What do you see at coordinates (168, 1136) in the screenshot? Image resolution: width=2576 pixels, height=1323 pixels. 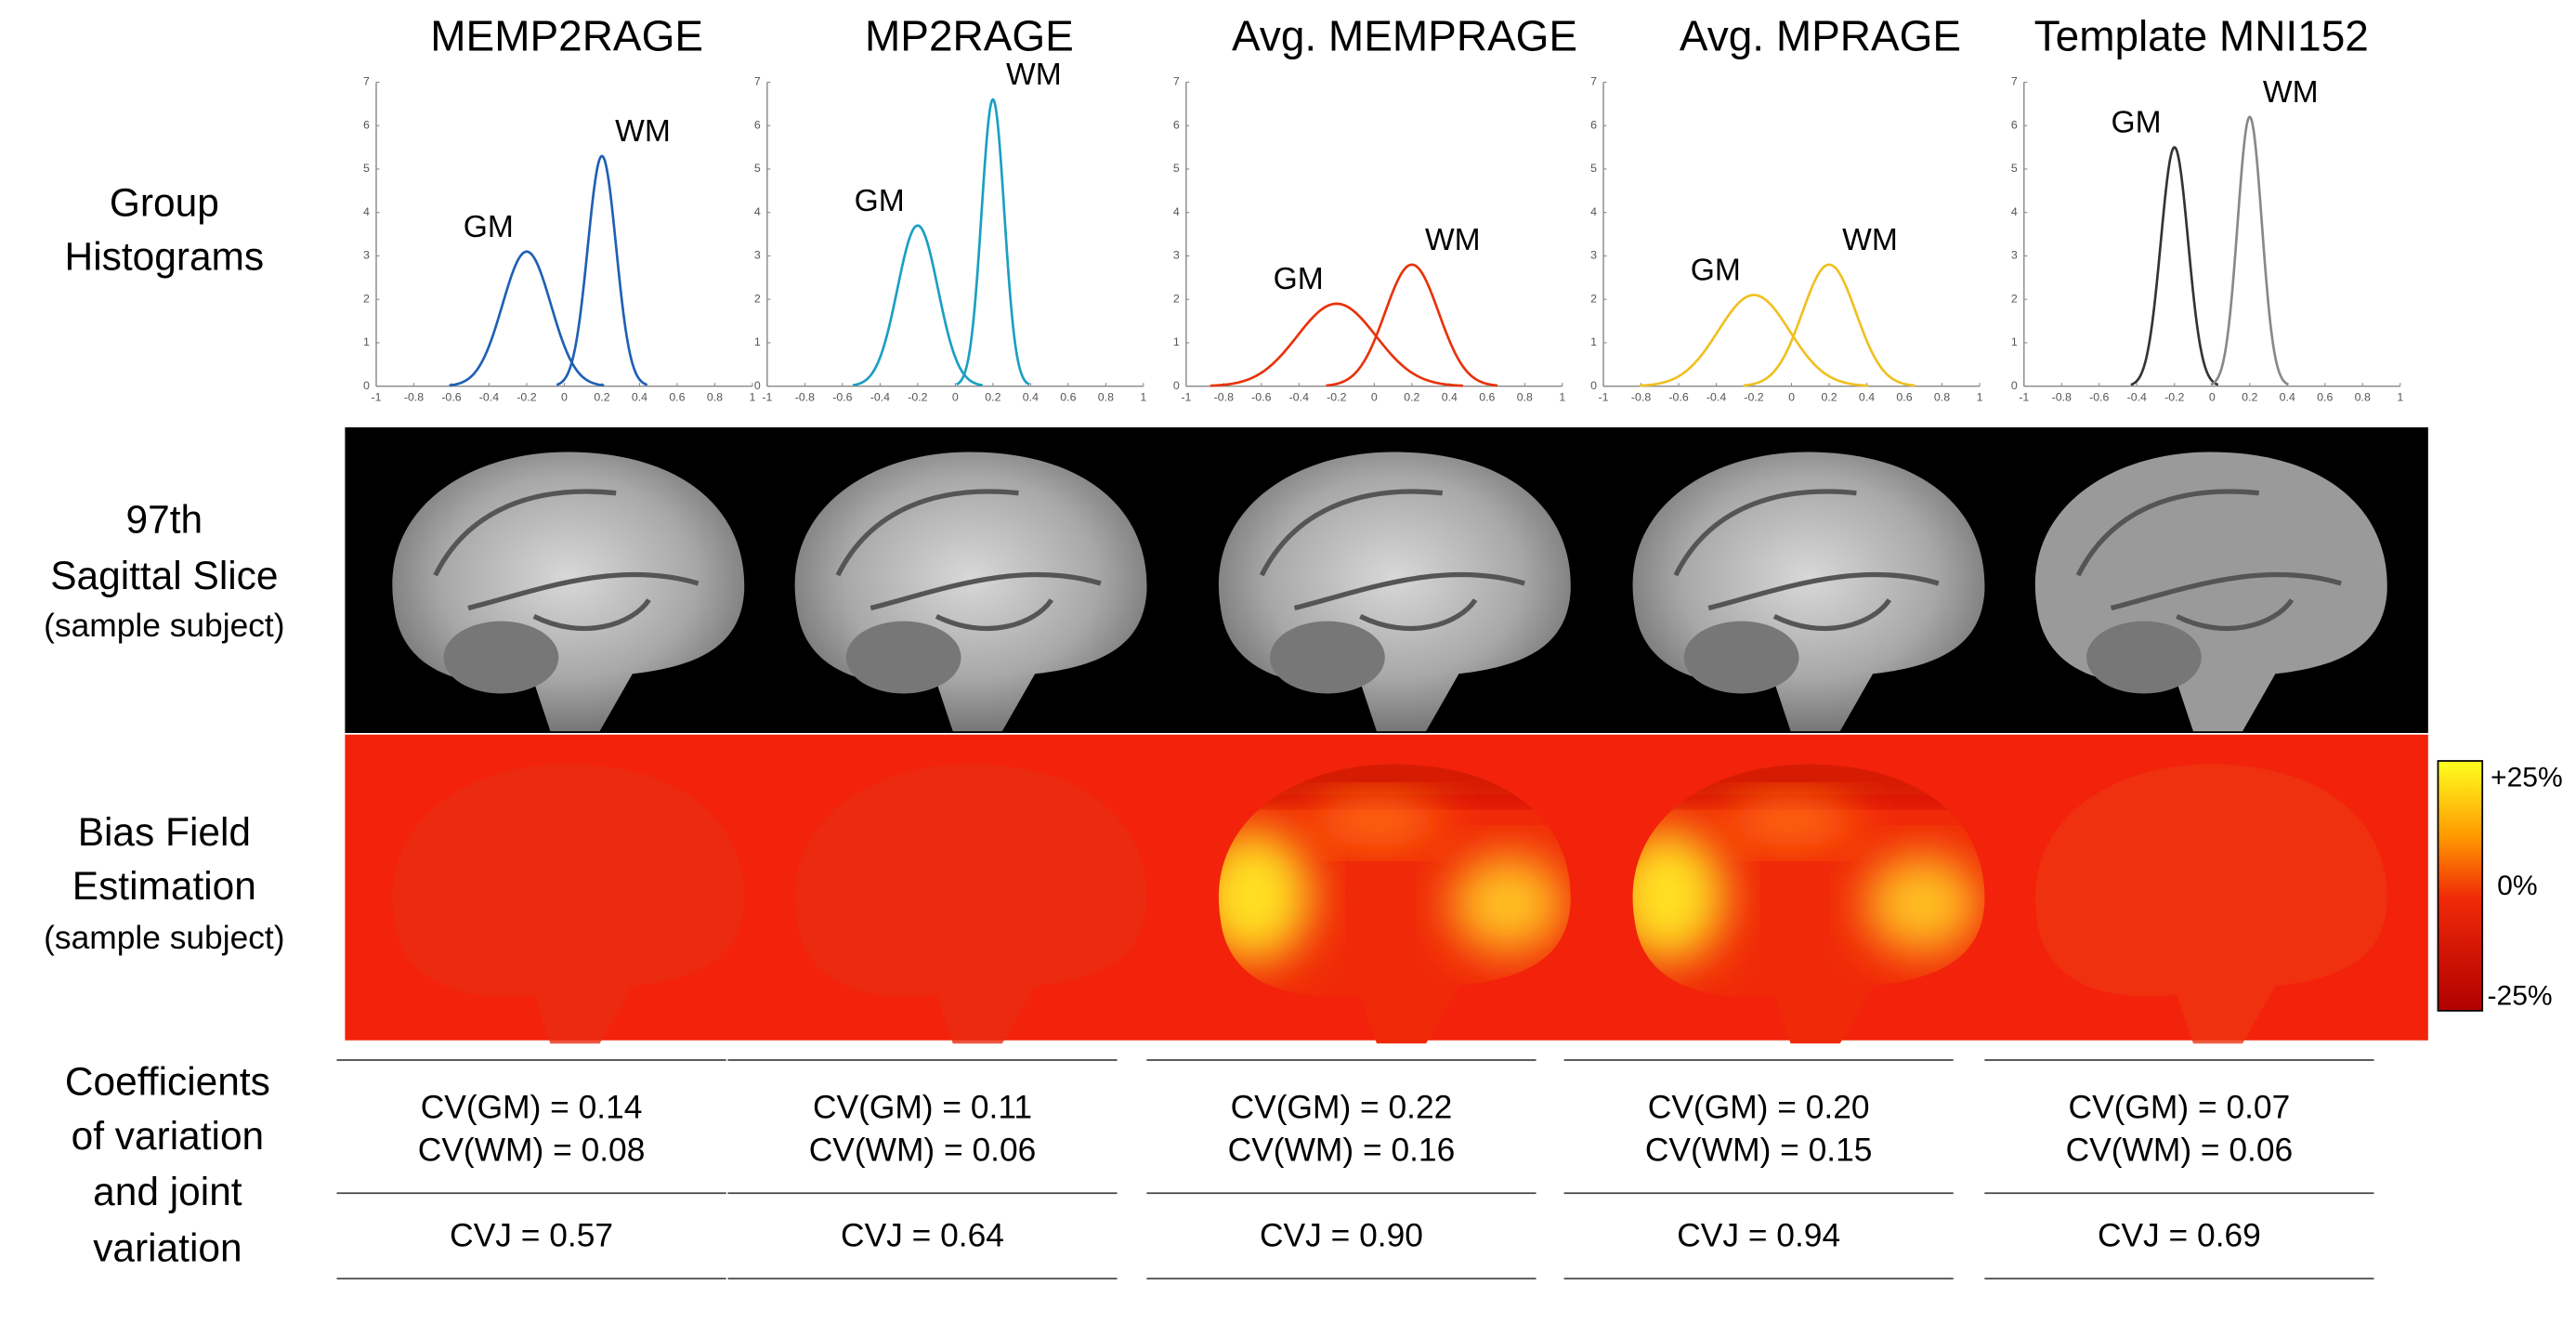 I see `row-label: of variation` at bounding box center [168, 1136].